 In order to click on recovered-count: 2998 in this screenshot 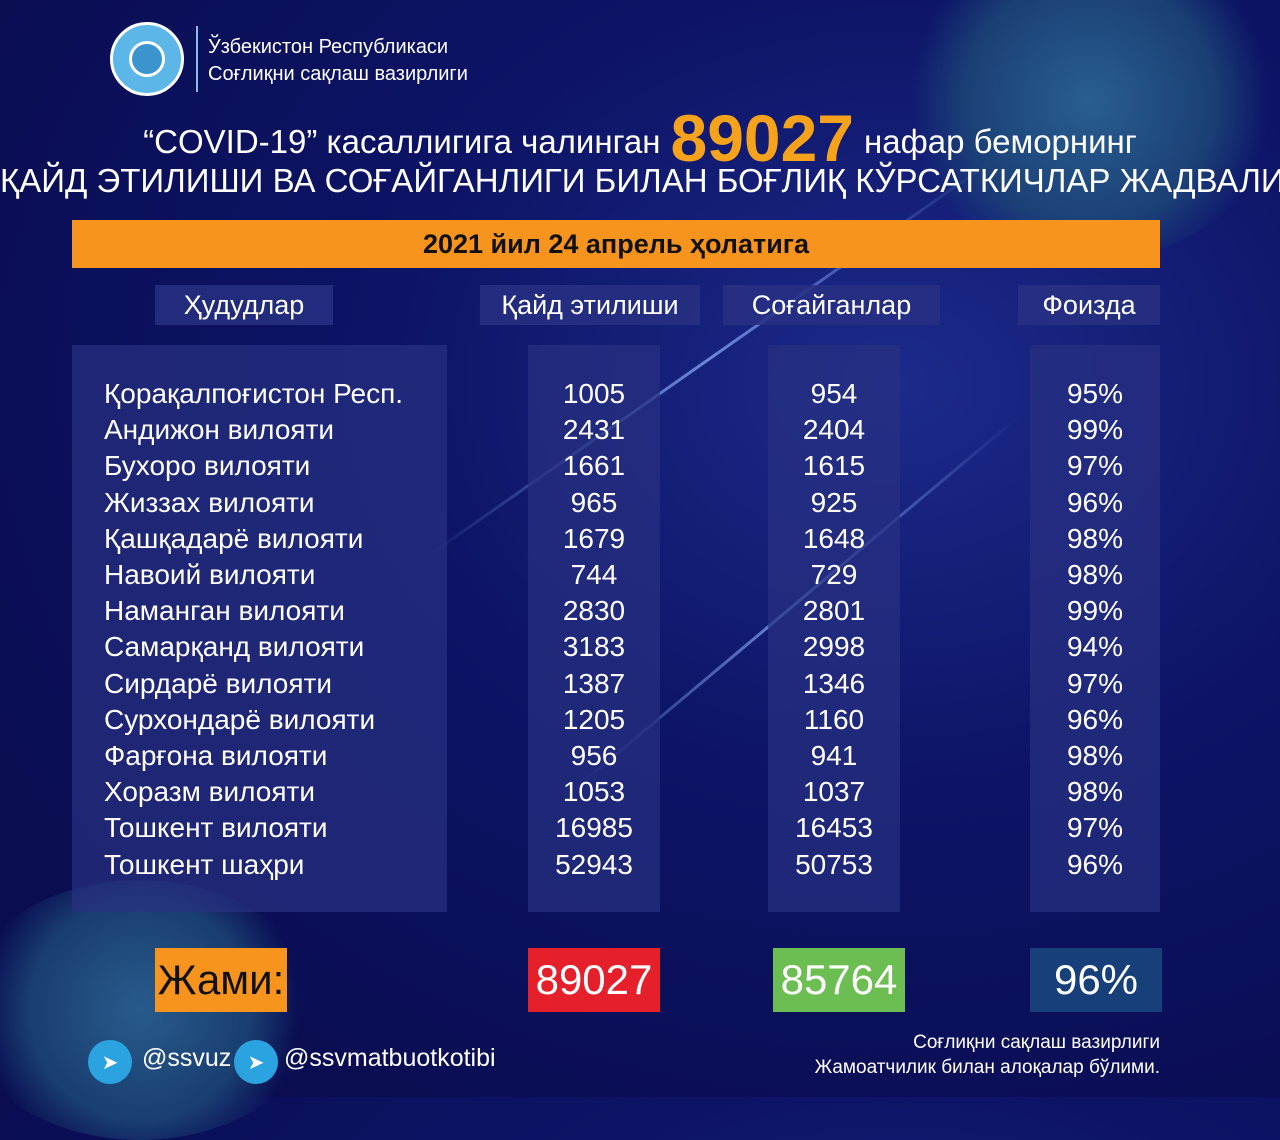, I will do `click(834, 647)`.